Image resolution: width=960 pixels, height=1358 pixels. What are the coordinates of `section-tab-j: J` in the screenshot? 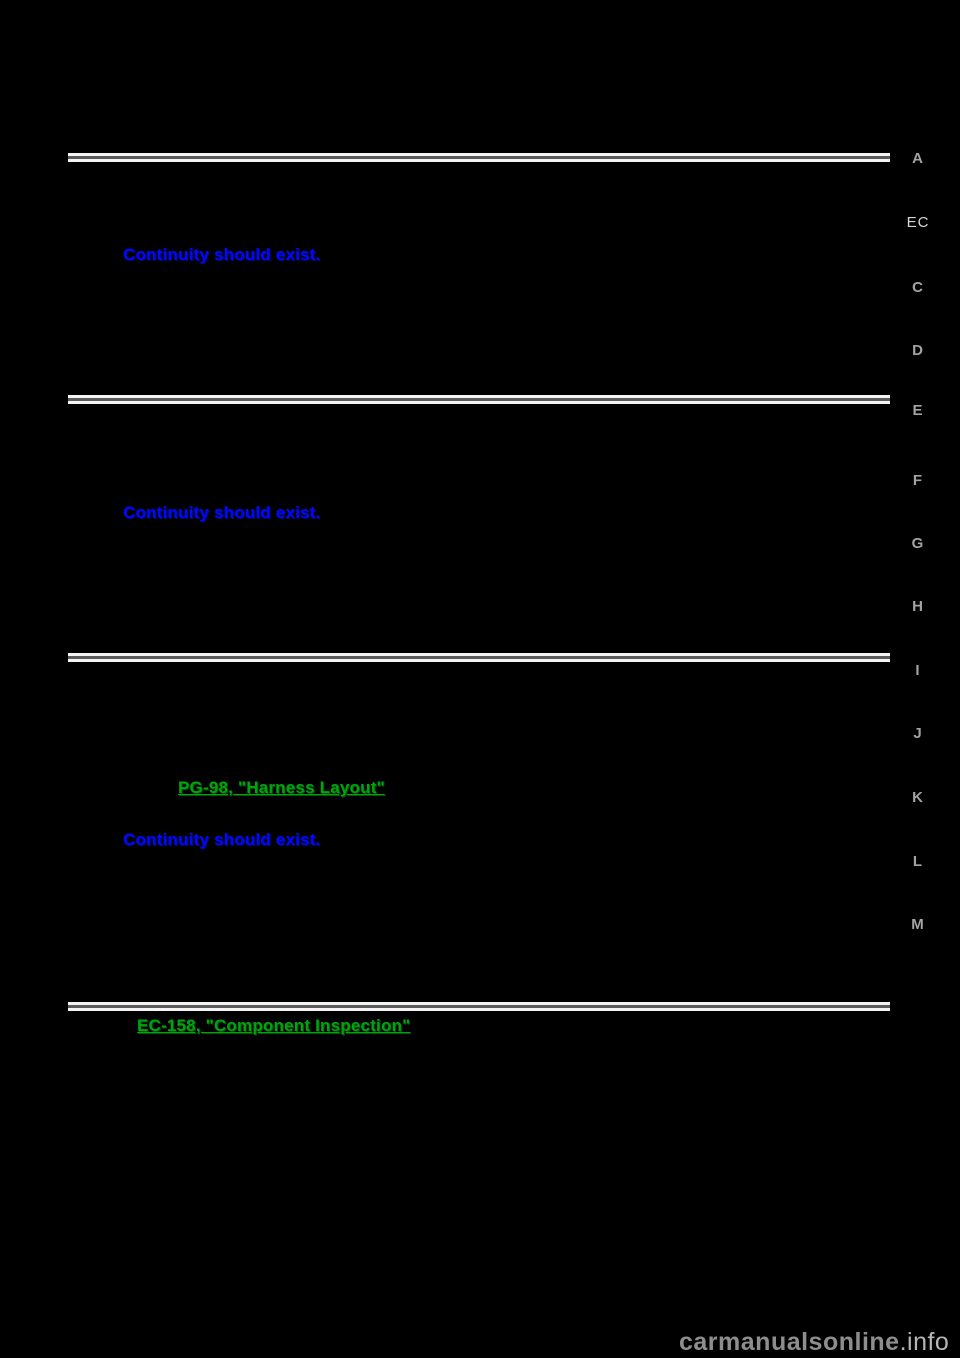 It's located at (918, 733).